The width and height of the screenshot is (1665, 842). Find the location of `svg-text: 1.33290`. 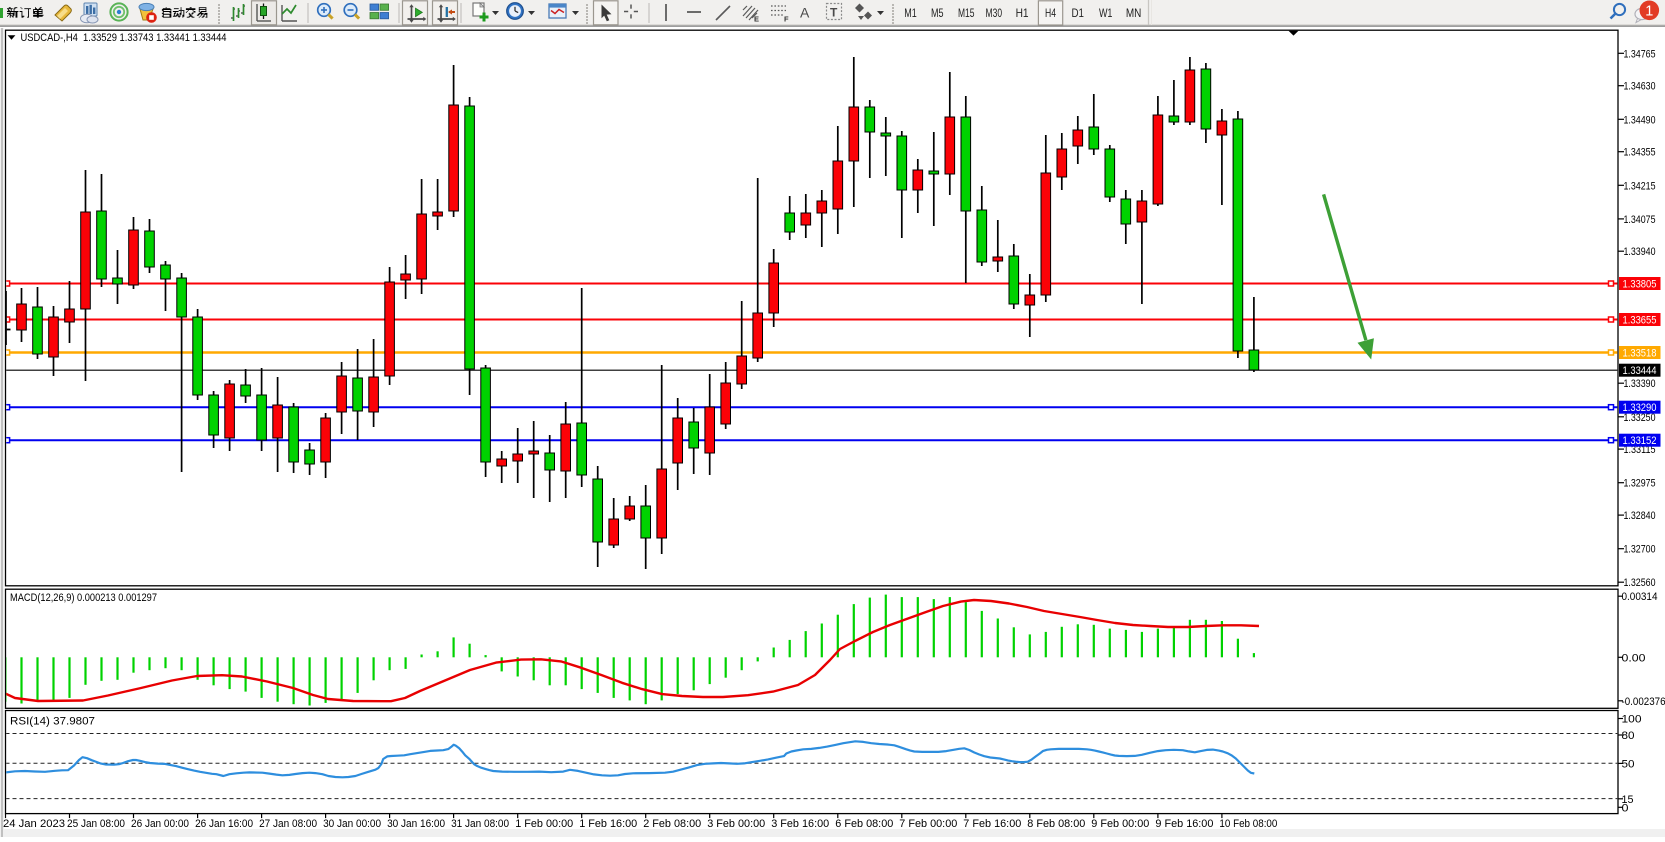

svg-text: 1.33290 is located at coordinates (1640, 408).